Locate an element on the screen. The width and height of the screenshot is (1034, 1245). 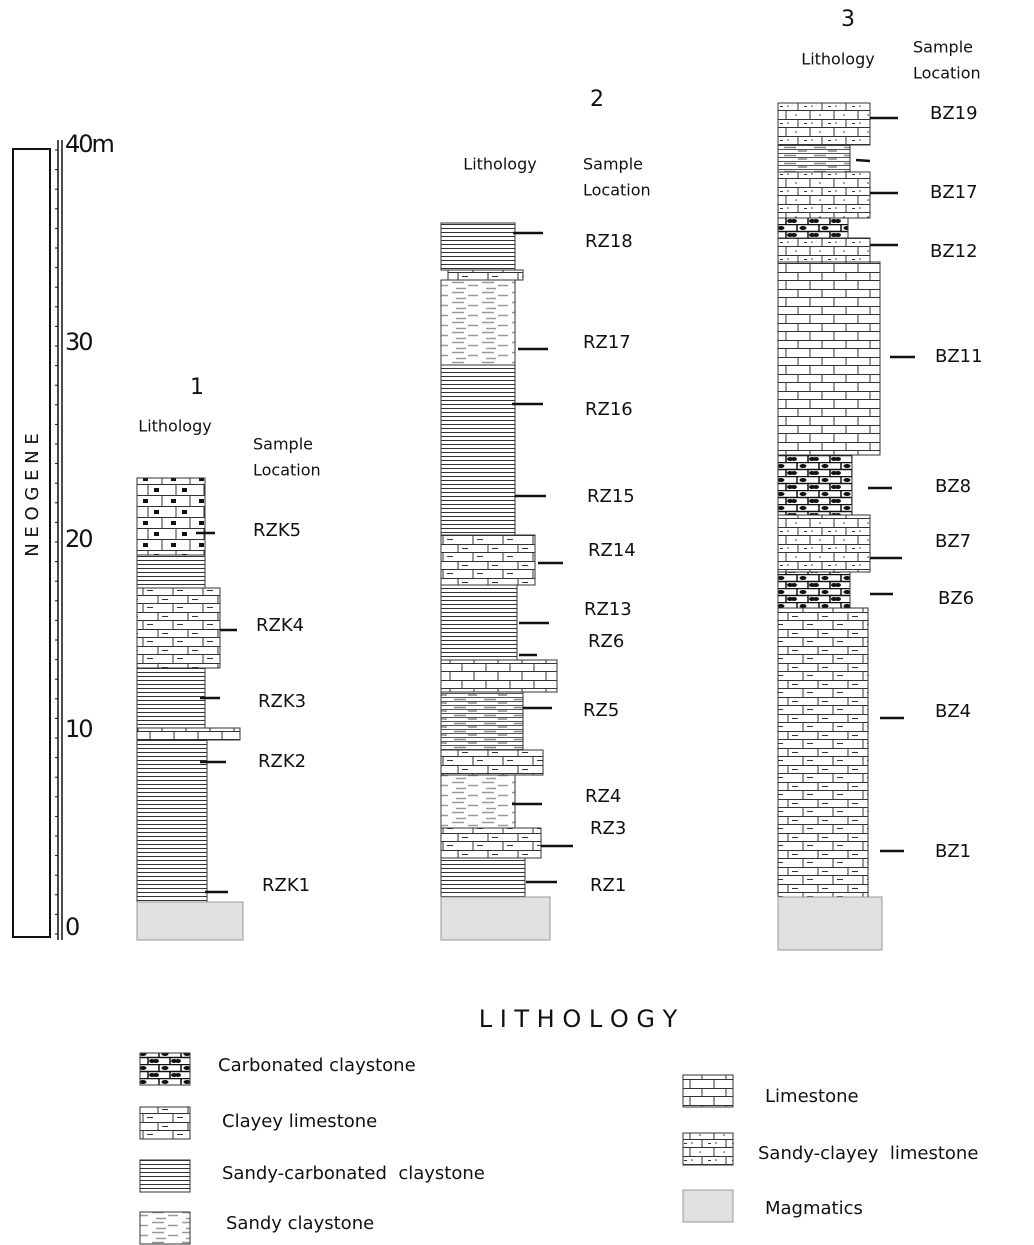
legend-label: Sandy-carbonated claystone is located at coordinates (353, 1173).